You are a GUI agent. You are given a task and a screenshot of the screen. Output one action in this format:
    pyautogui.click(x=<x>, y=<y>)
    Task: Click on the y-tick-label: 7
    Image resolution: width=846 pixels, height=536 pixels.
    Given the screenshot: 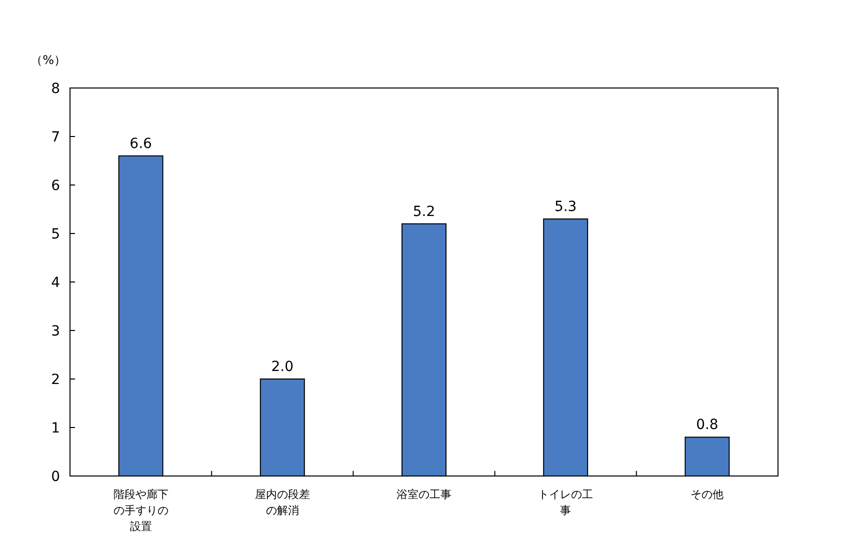 What is the action you would take?
    pyautogui.click(x=55, y=138)
    